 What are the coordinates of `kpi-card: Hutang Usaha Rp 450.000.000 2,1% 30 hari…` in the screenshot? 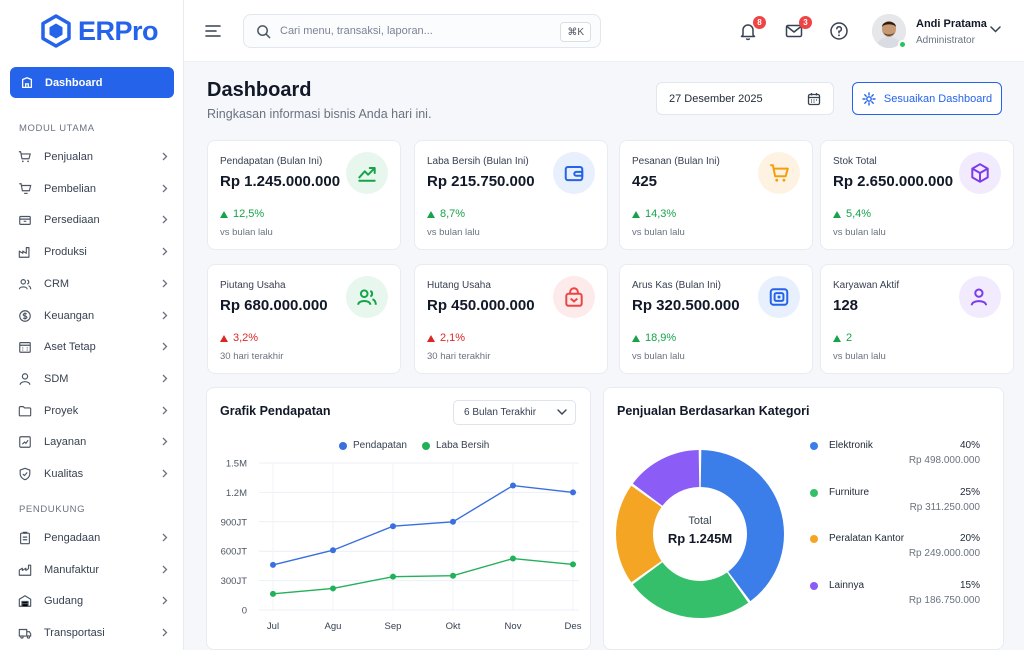 It's located at (511, 319).